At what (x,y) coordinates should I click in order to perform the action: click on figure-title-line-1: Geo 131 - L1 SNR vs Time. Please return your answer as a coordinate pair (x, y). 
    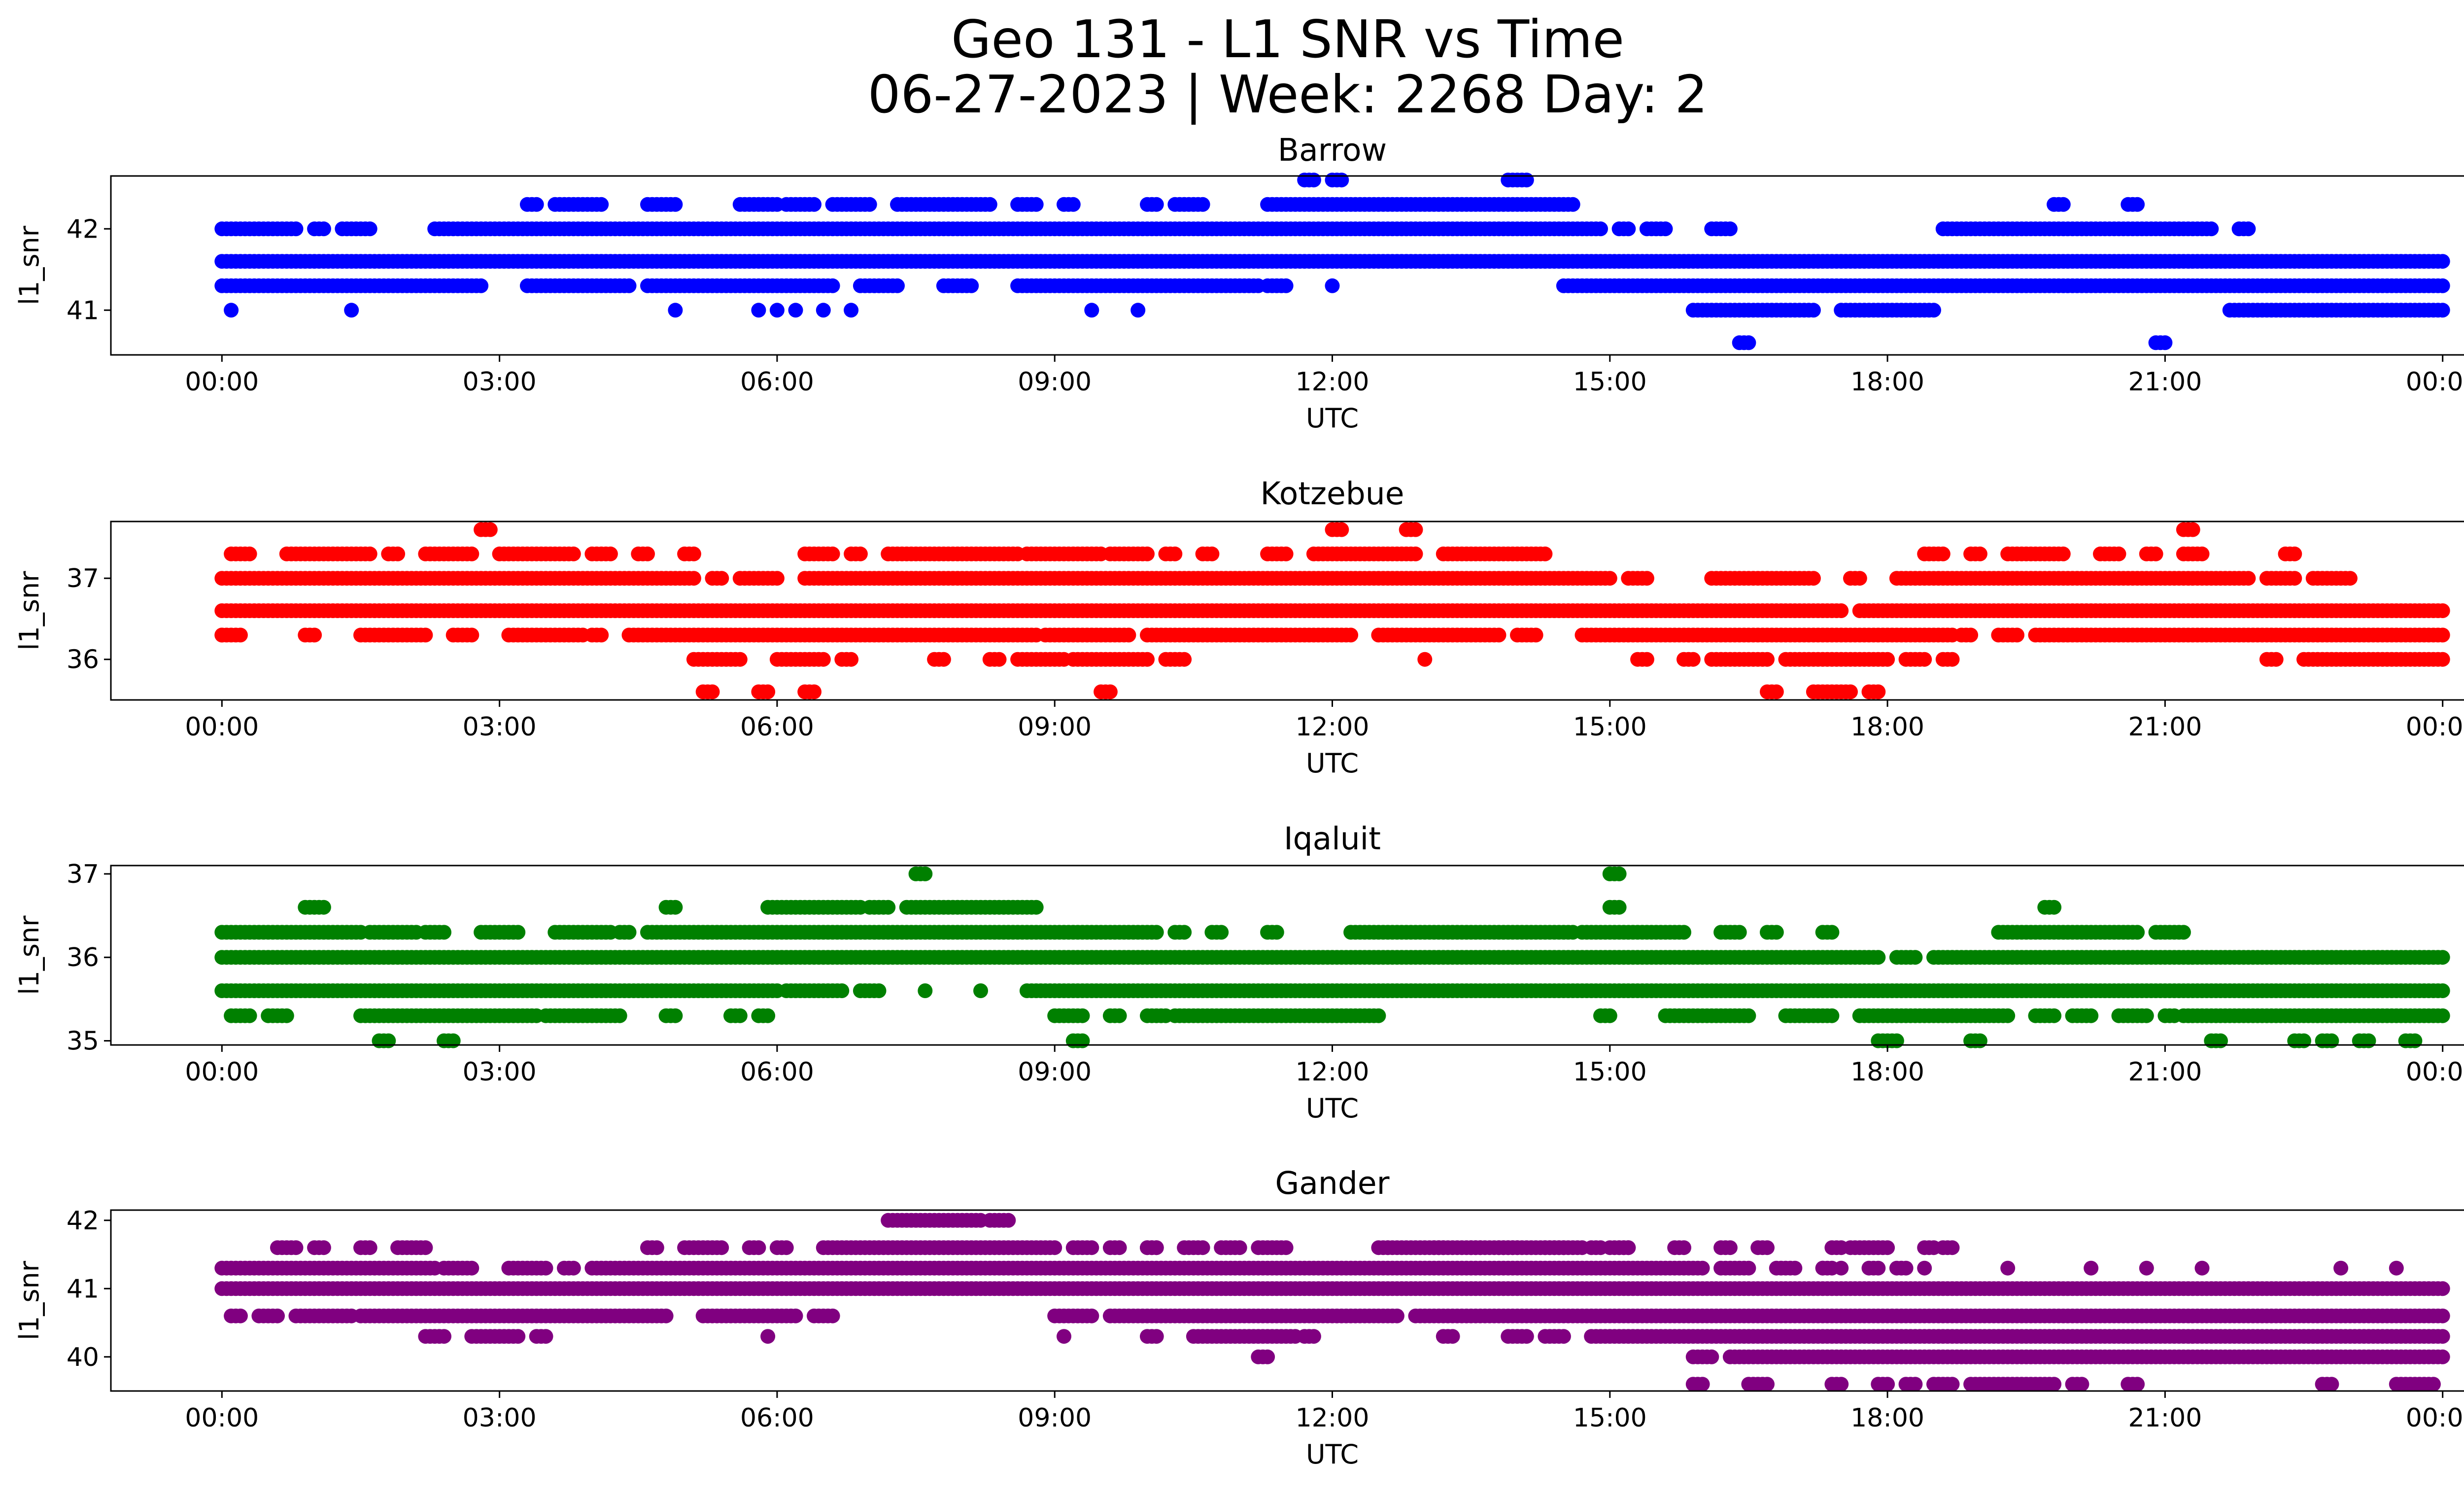
    Looking at the image, I should click on (1288, 39).